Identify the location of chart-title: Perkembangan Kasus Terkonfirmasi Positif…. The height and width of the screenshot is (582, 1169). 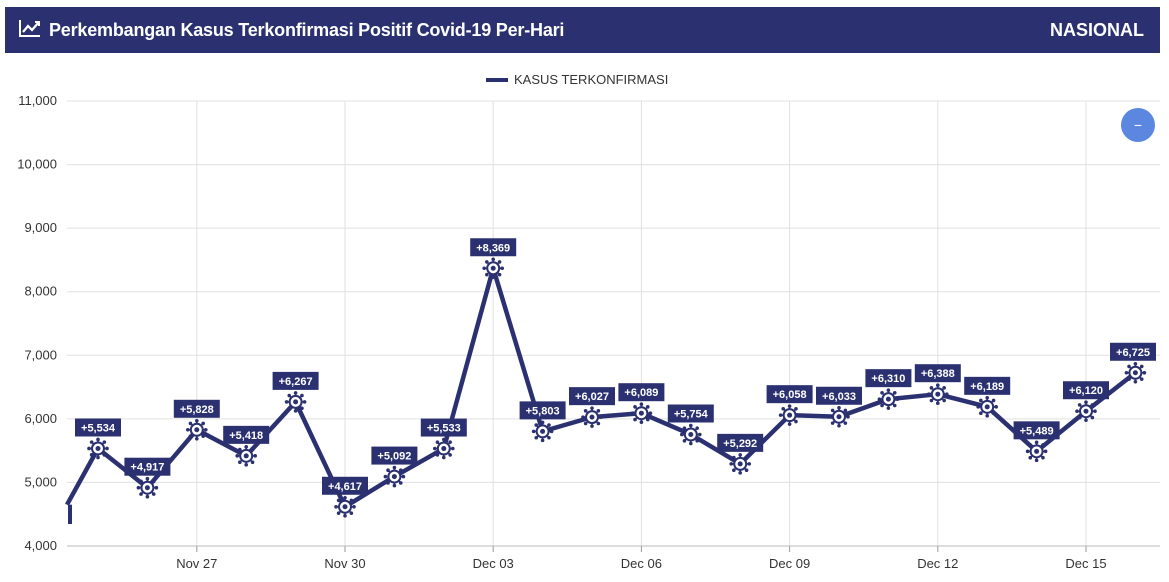
(307, 29).